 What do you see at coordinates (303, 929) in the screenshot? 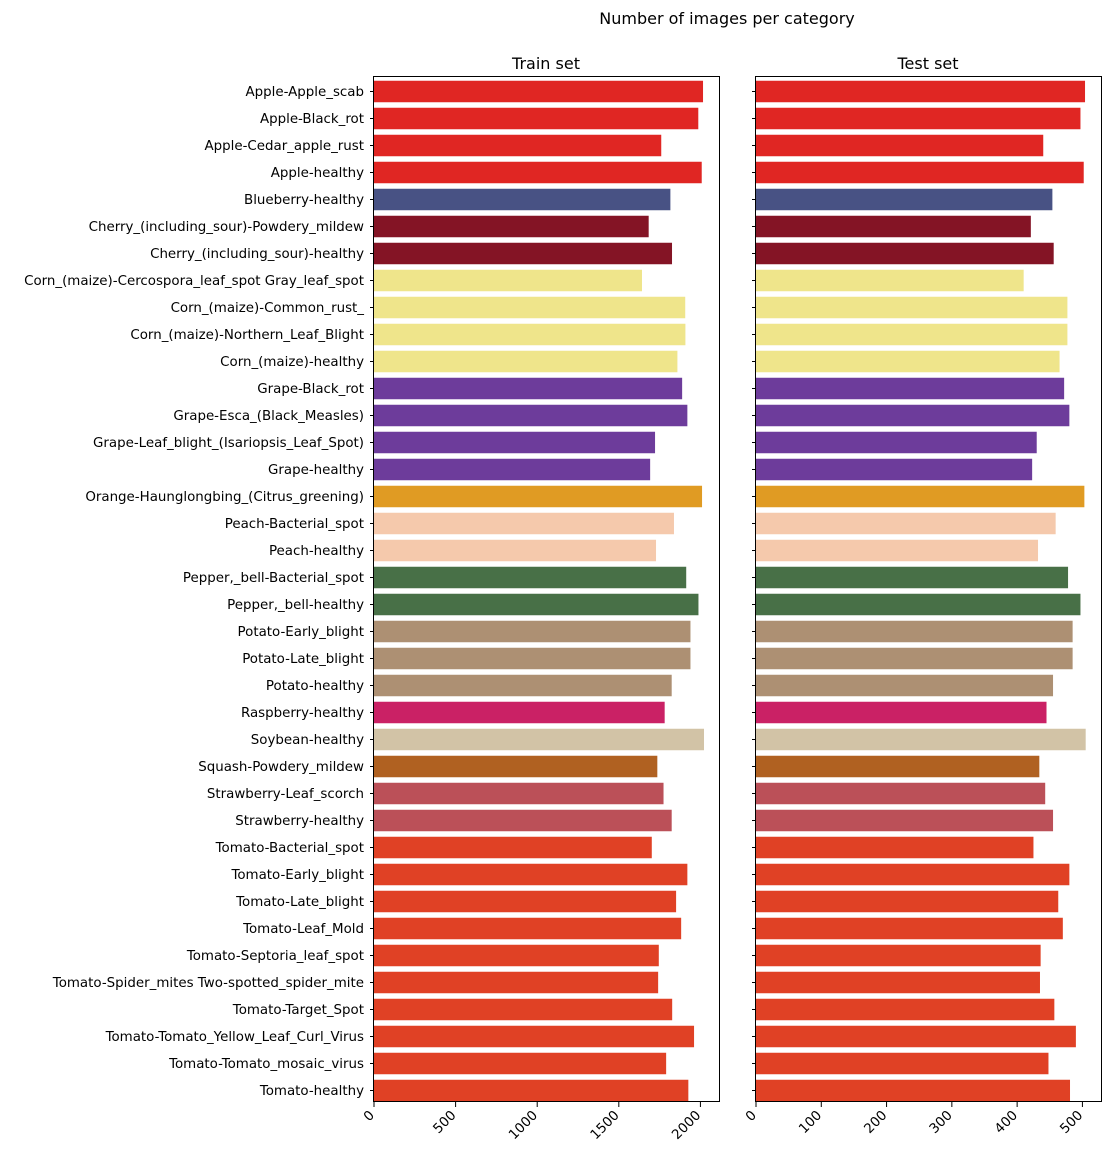
I see `category-label: Tomato-Leaf_Mold` at bounding box center [303, 929].